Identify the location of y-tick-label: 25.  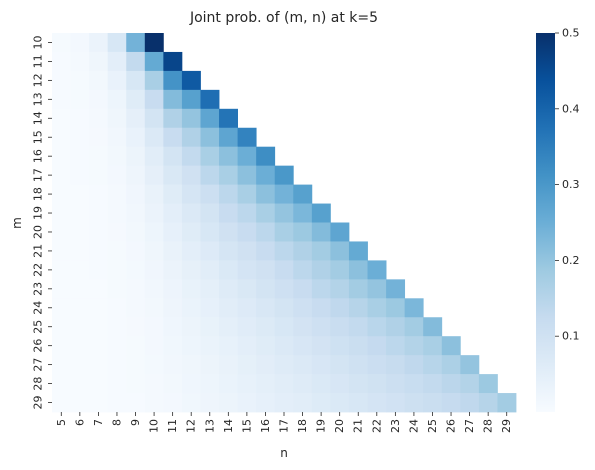
(38, 327).